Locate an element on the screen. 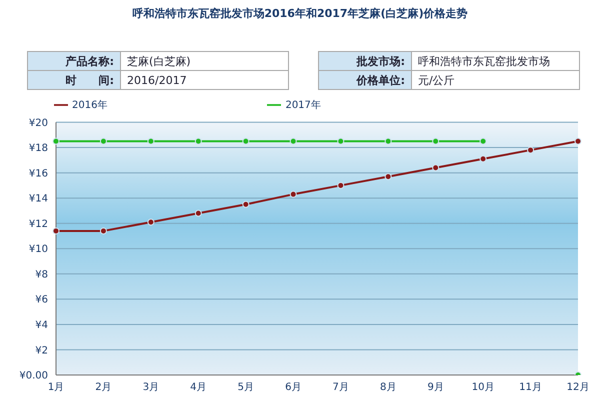 The image size is (600, 400). y-tick-label: ¥8 is located at coordinates (41, 274).